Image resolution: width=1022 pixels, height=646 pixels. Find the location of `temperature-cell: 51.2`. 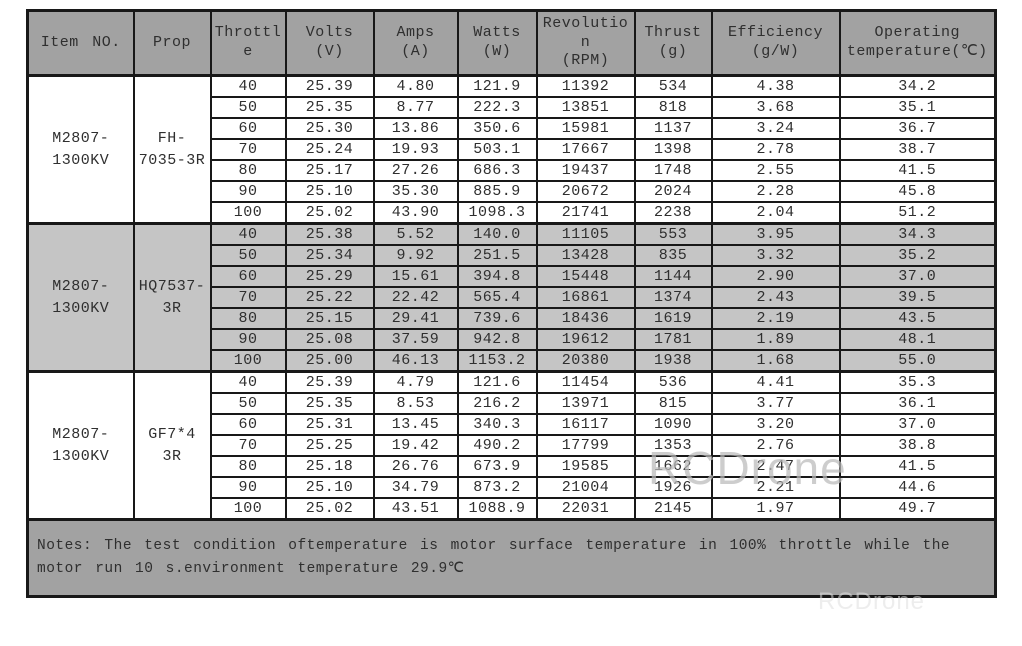

temperature-cell: 51.2 is located at coordinates (917, 213).